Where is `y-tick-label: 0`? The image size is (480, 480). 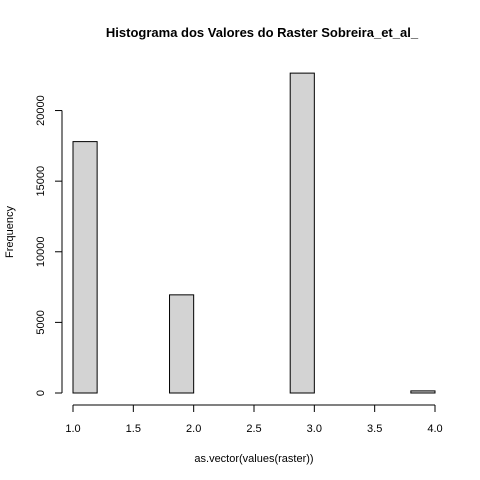 y-tick-label: 0 is located at coordinates (41, 393).